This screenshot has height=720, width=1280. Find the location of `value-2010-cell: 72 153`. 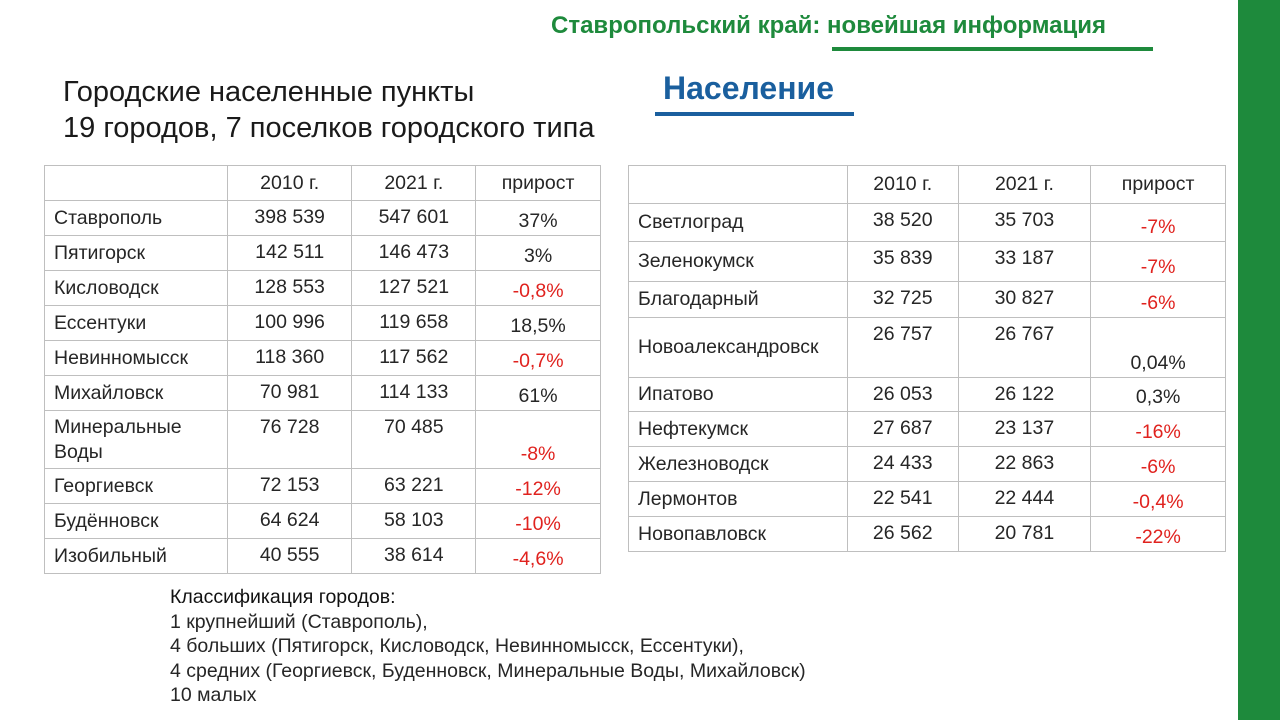

value-2010-cell: 72 153 is located at coordinates (289, 486).